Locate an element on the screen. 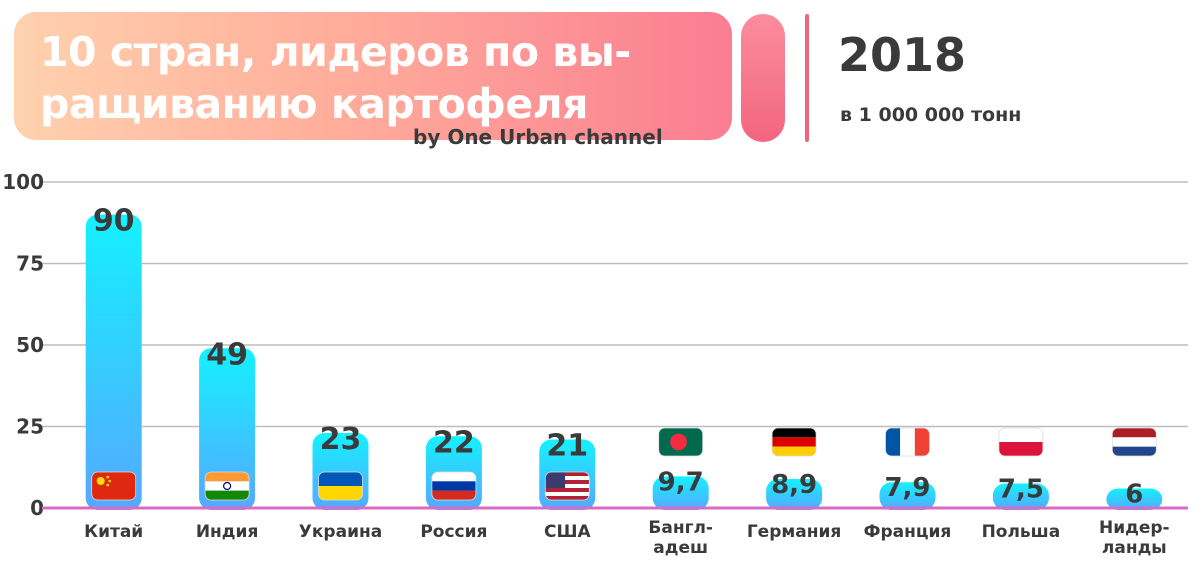 The width and height of the screenshot is (1200, 580). chart-subtitle: by One Urban channel is located at coordinates (538, 137).